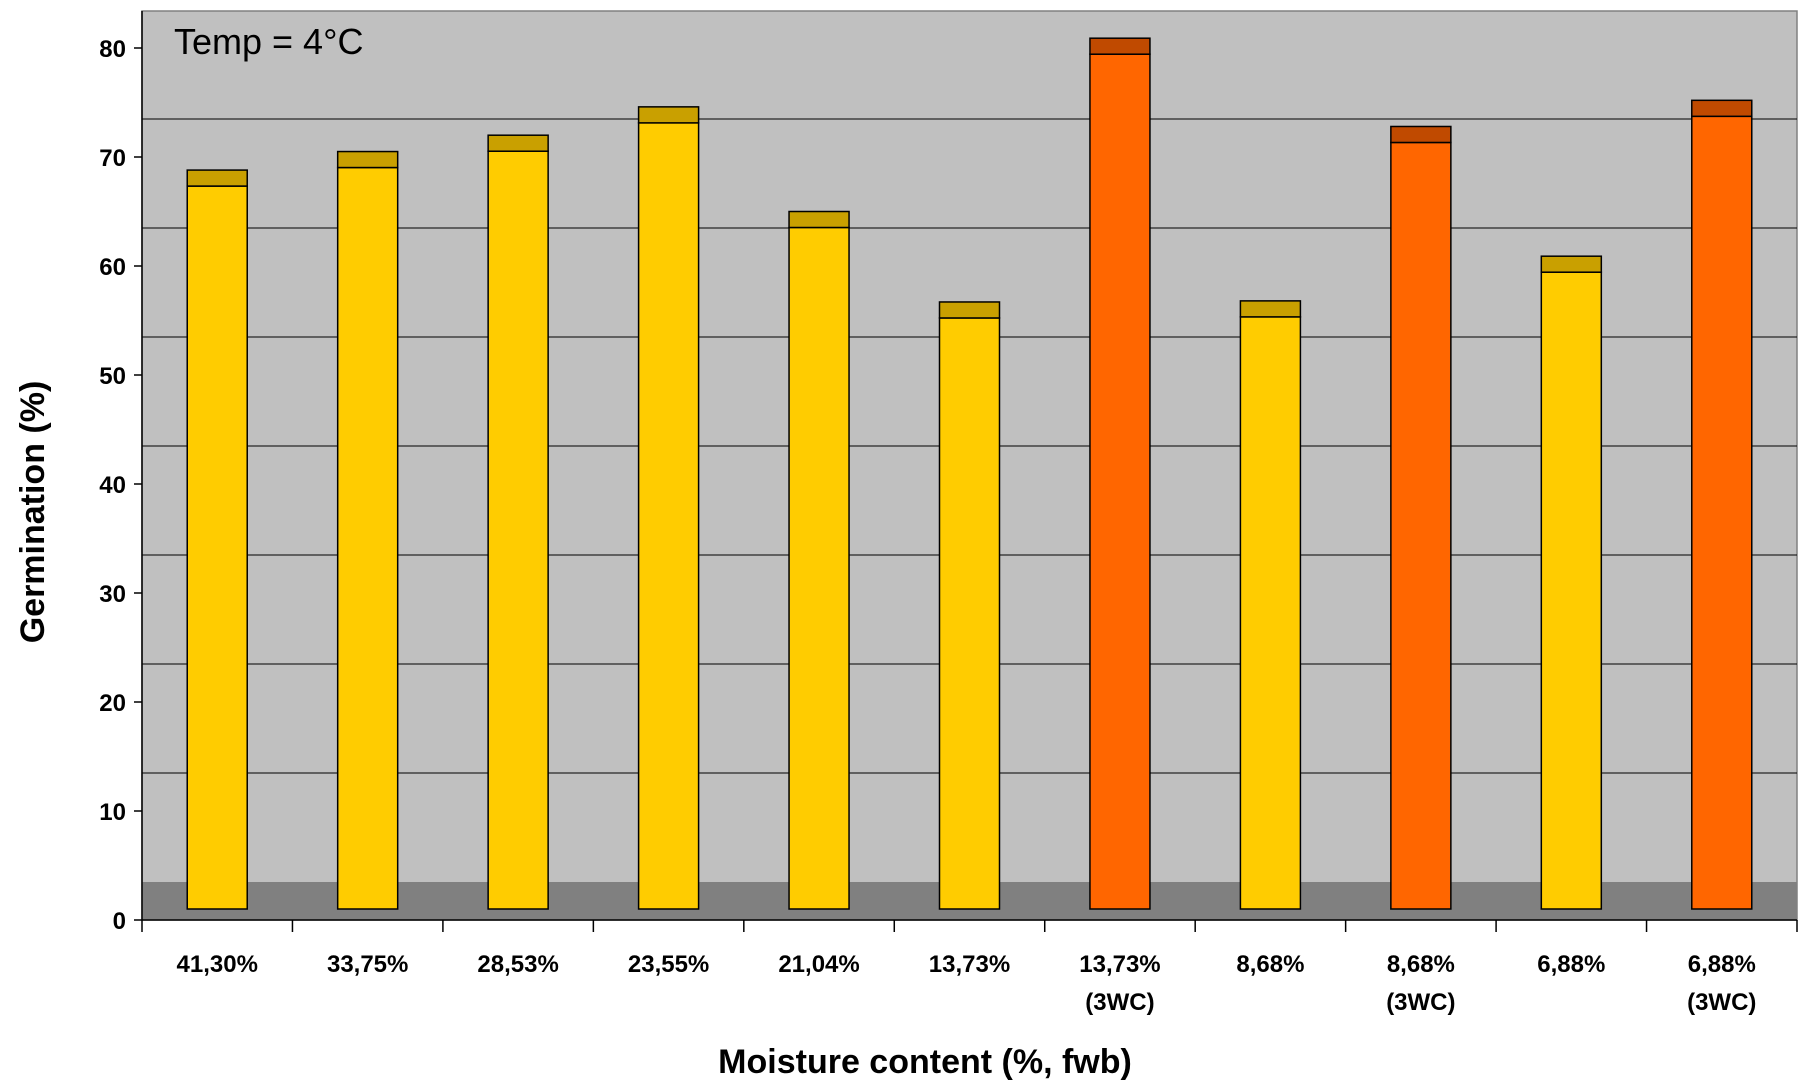  I want to click on x-tick-label: 23,55%, so click(668, 964).